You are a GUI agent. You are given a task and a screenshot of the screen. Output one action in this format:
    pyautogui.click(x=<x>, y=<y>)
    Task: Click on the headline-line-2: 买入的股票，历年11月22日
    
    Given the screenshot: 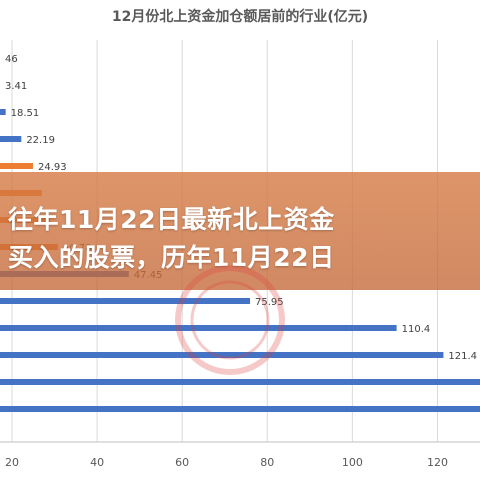 What is the action you would take?
    pyautogui.click(x=171, y=257)
    